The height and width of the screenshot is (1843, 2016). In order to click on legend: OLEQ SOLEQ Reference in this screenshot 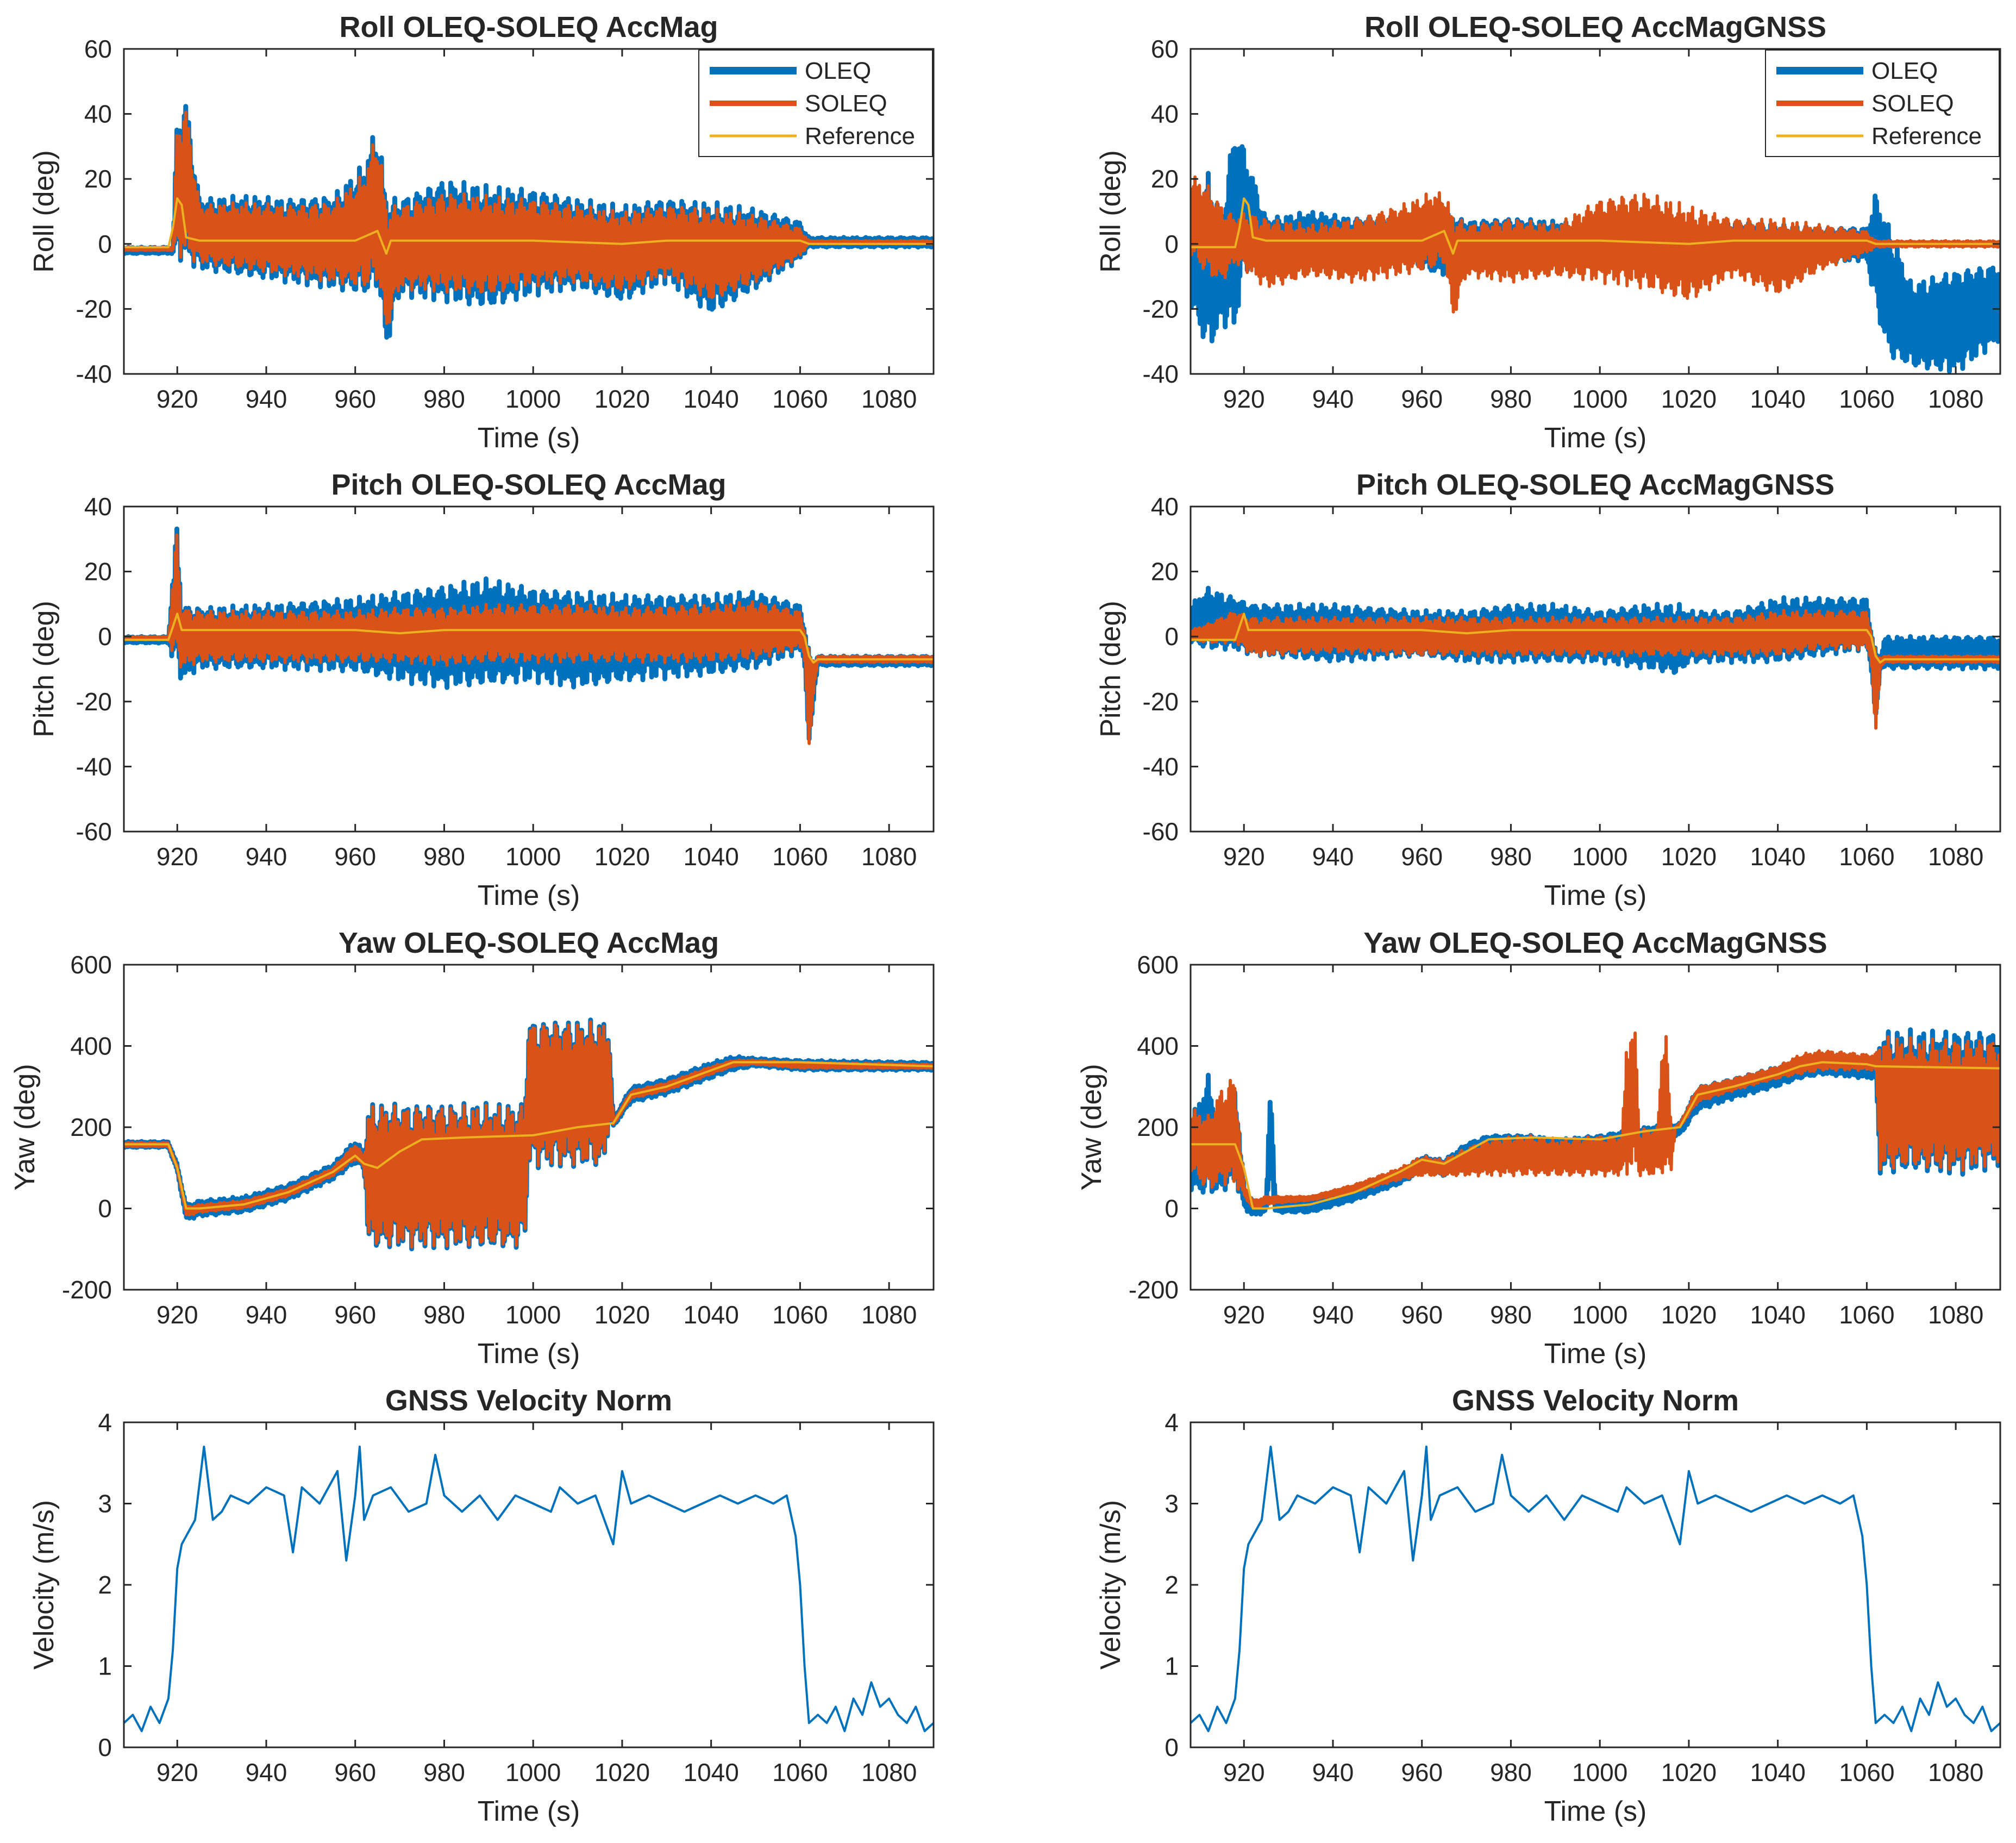, I will do `click(815, 103)`.